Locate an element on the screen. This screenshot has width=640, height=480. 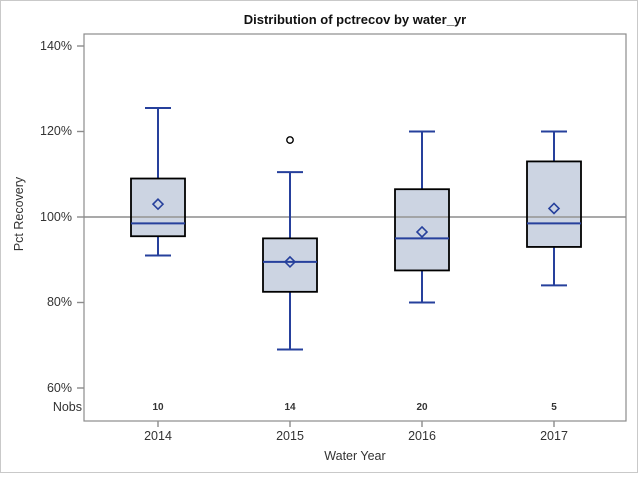
box-fill-2014 is located at coordinates (158, 207).